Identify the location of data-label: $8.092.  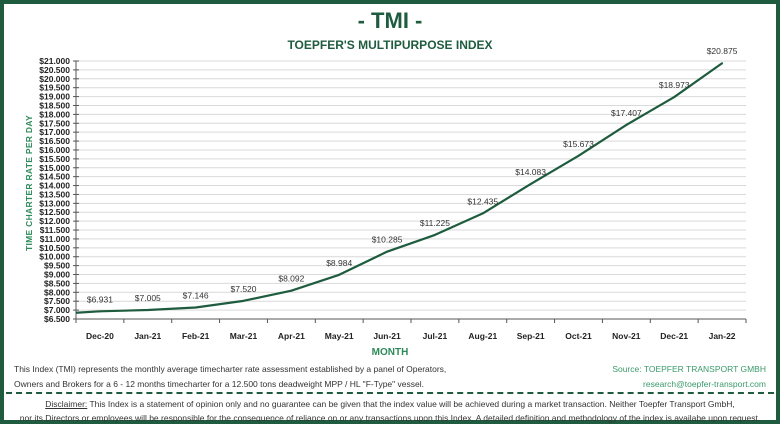
(291, 279).